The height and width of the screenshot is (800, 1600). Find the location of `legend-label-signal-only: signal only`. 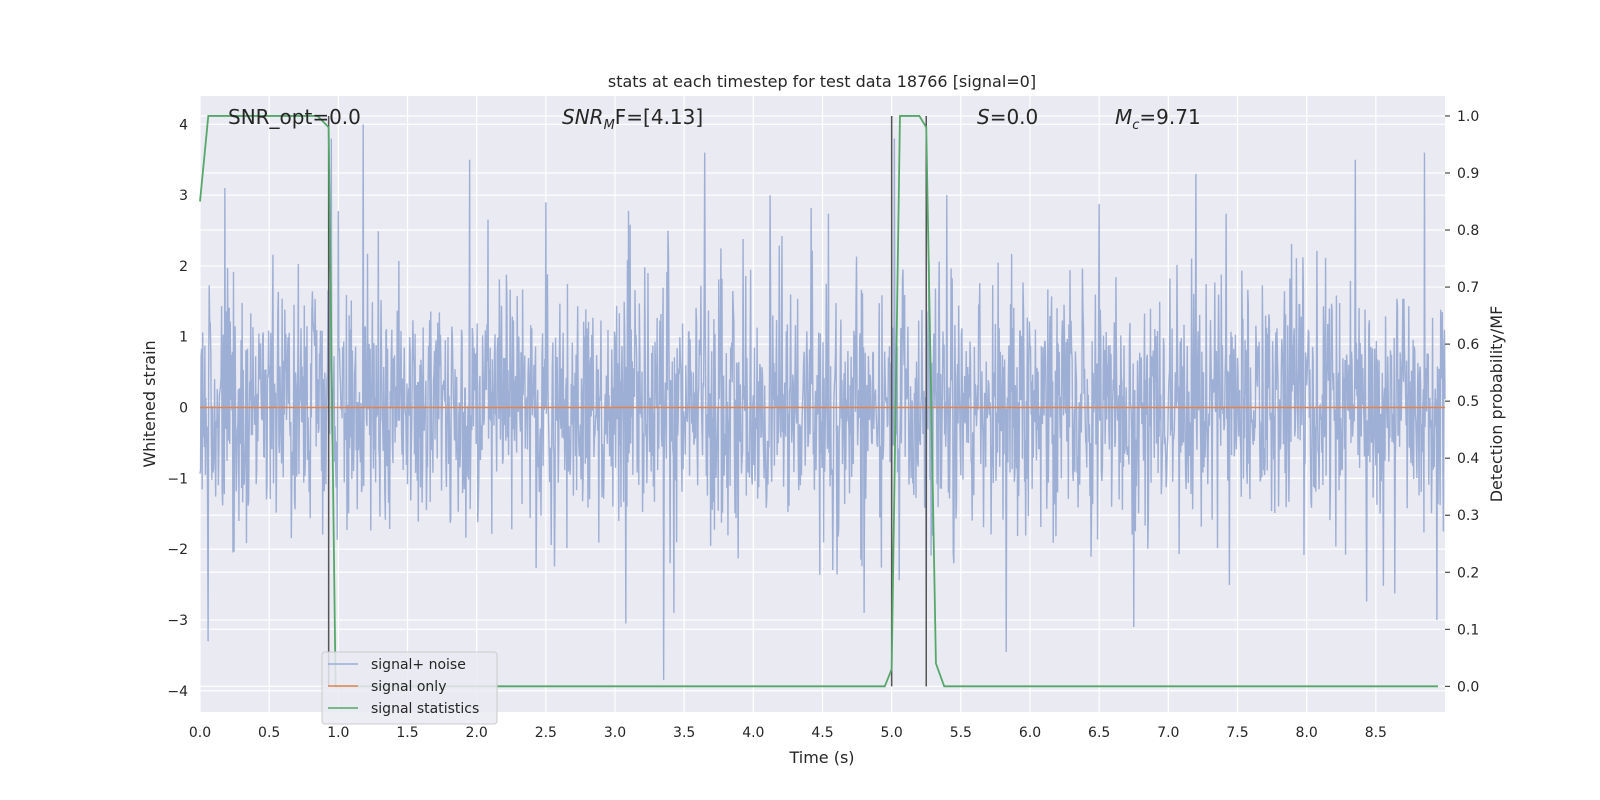

legend-label-signal-only: signal only is located at coordinates (408, 687).